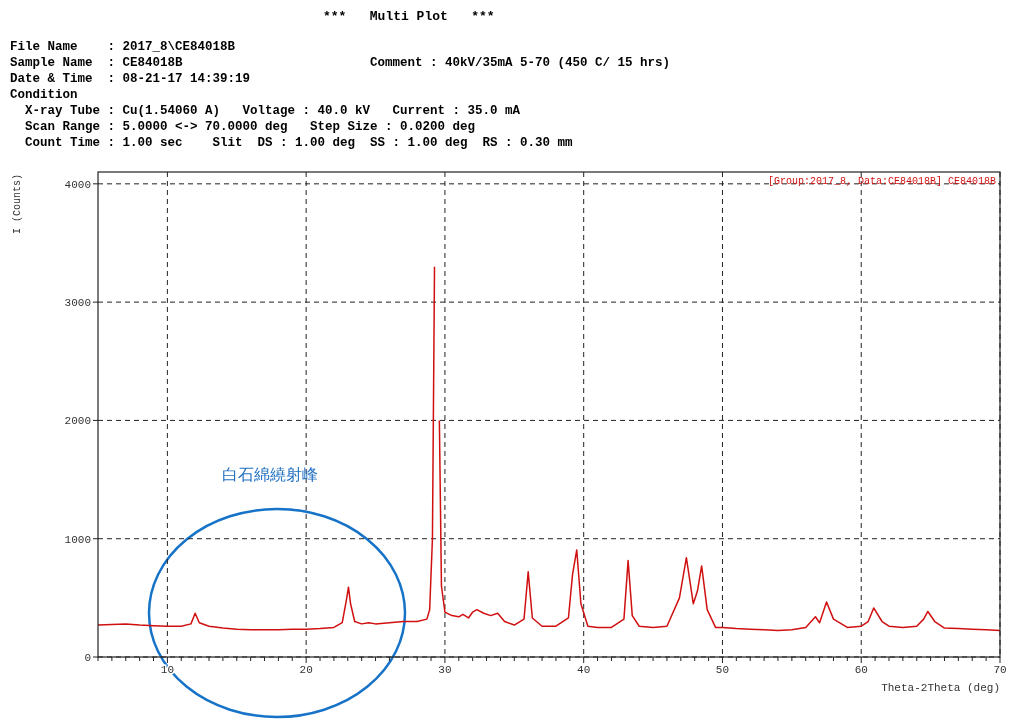  Describe the element at coordinates (881, 181) in the screenshot. I see `text: [Group:2017_8, Data:CE84018B] CE84018B` at that location.